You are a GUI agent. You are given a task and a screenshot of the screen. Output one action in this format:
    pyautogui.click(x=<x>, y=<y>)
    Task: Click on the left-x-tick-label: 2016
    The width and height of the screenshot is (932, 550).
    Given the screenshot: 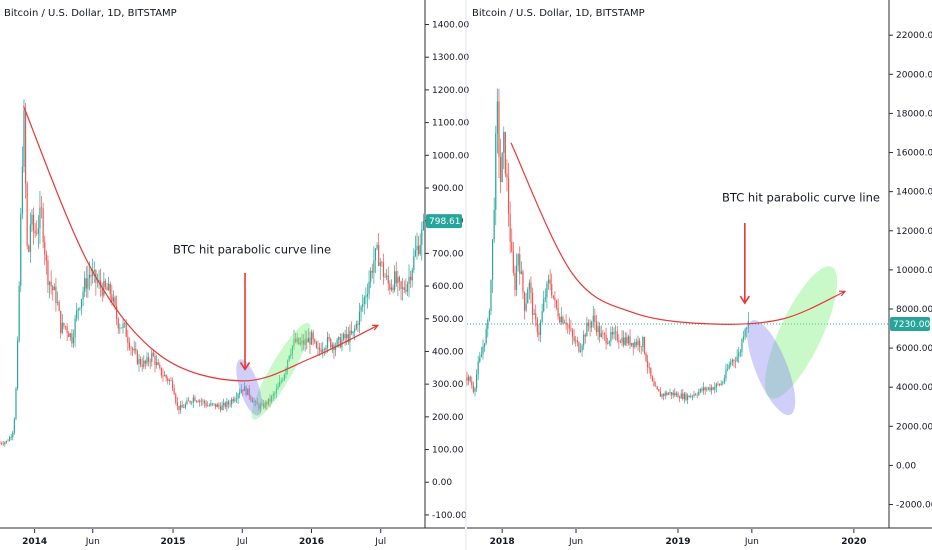 What is the action you would take?
    pyautogui.click(x=311, y=542)
    